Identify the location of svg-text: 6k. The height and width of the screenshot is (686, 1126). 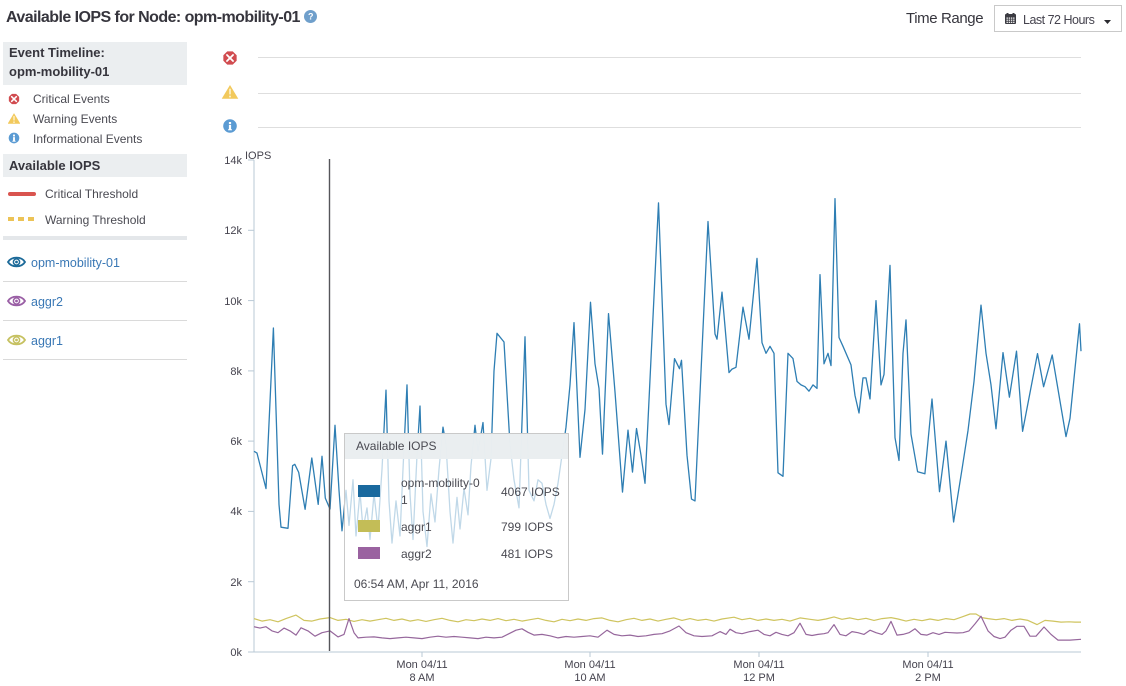
(236, 442).